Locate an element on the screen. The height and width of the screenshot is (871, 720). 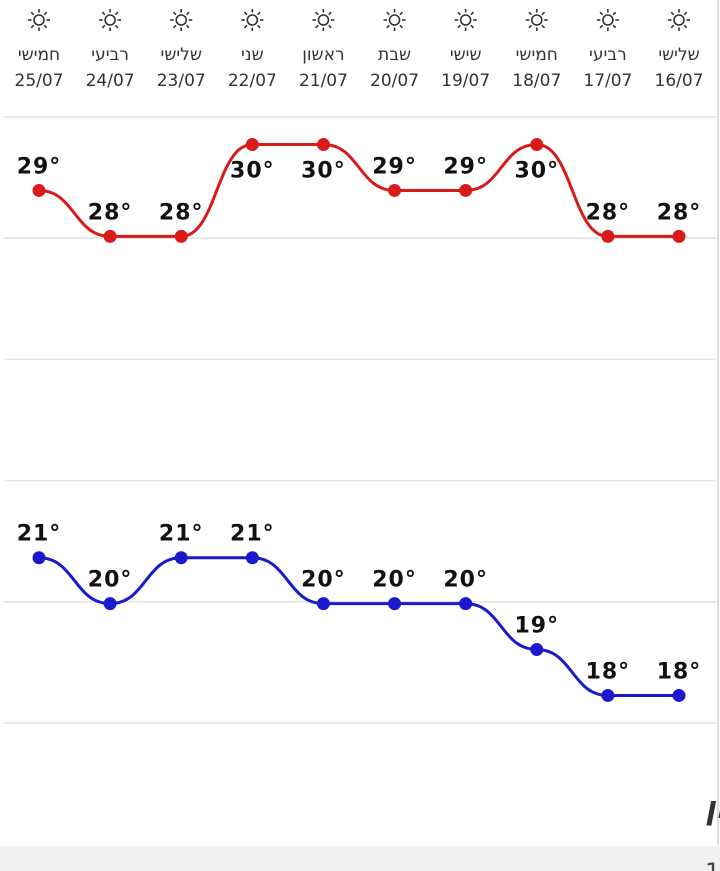
value-label: 19° is located at coordinates (536, 626).